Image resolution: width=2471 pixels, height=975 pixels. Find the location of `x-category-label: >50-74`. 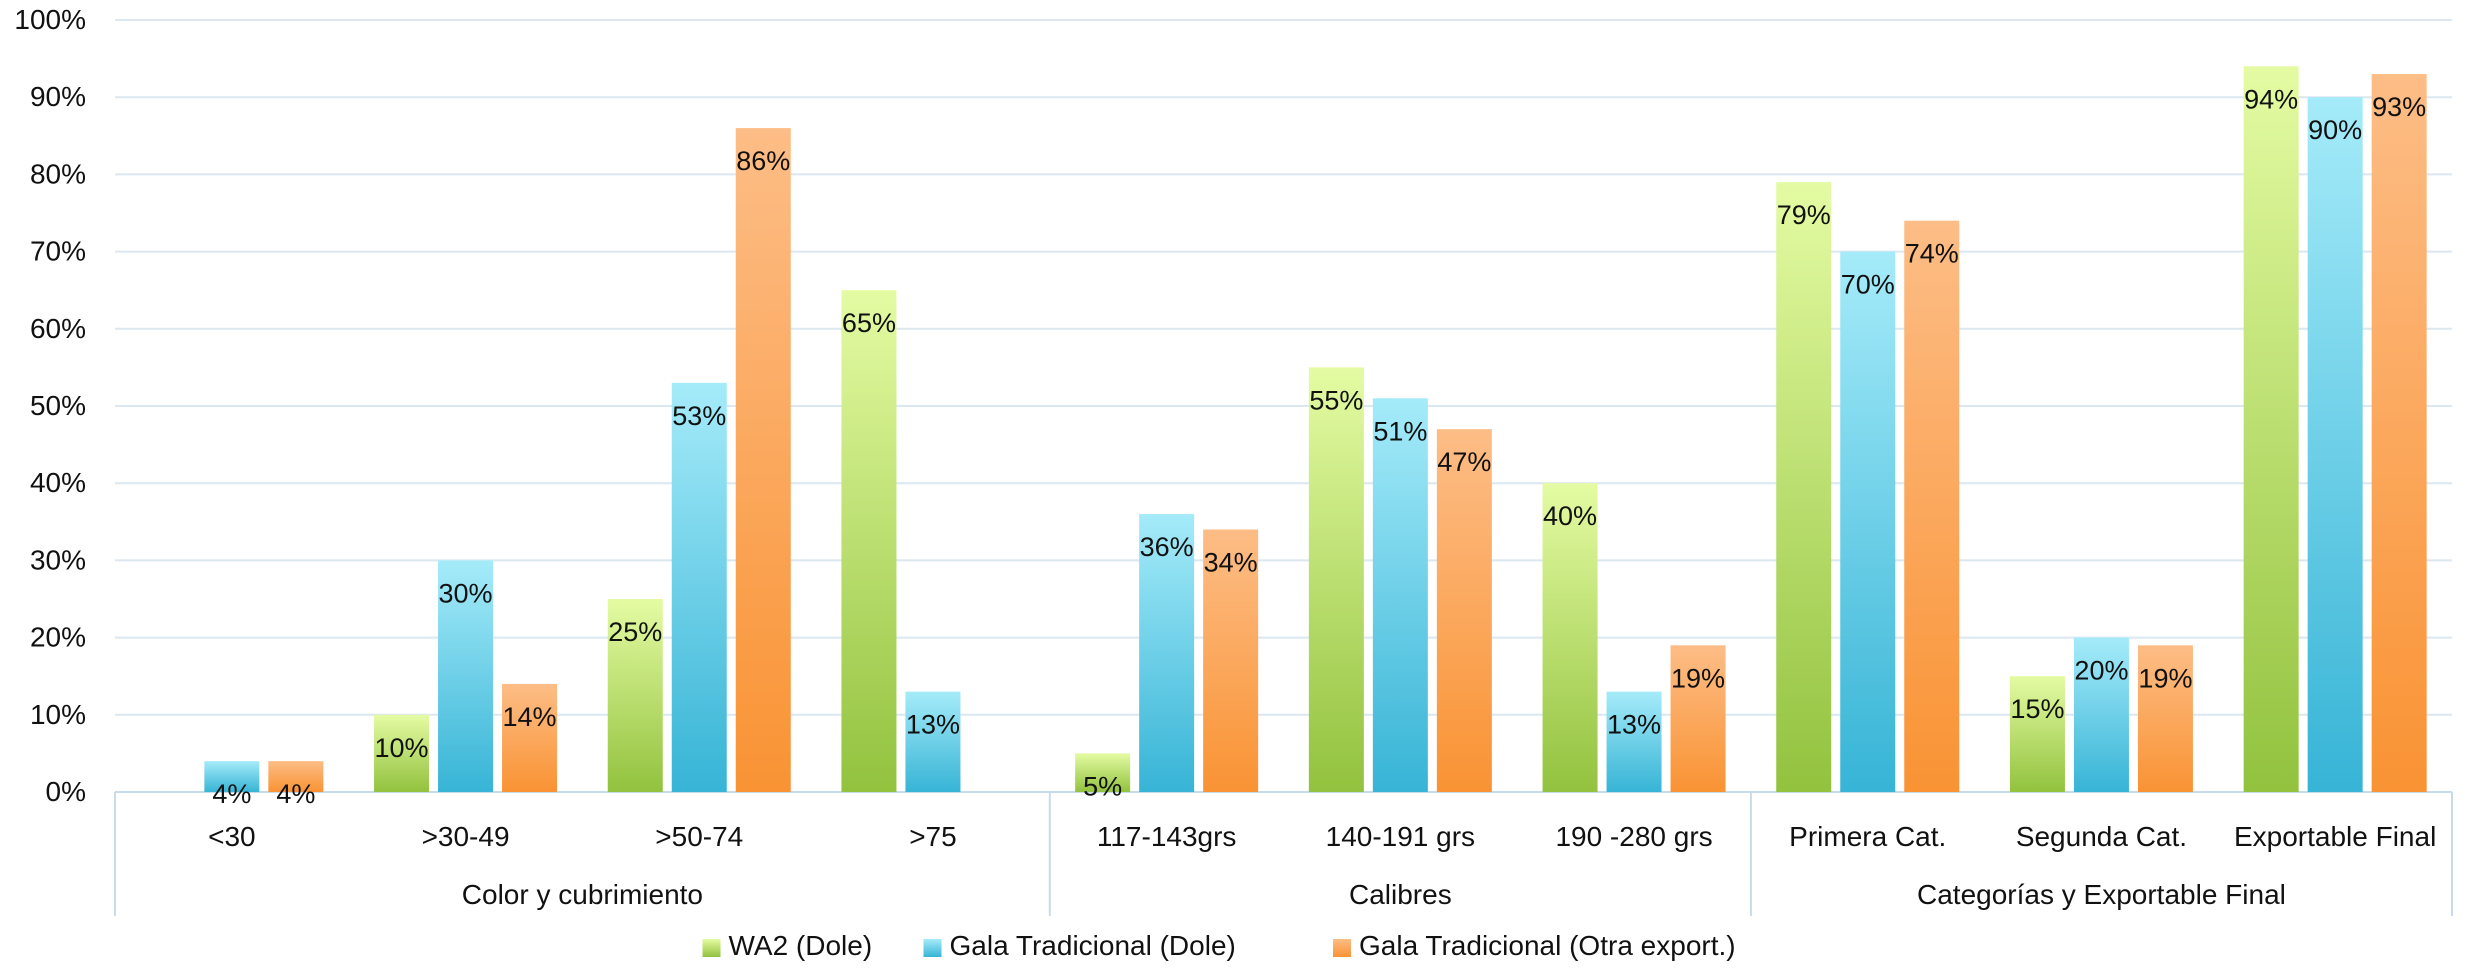

x-category-label: >50-74 is located at coordinates (699, 836).